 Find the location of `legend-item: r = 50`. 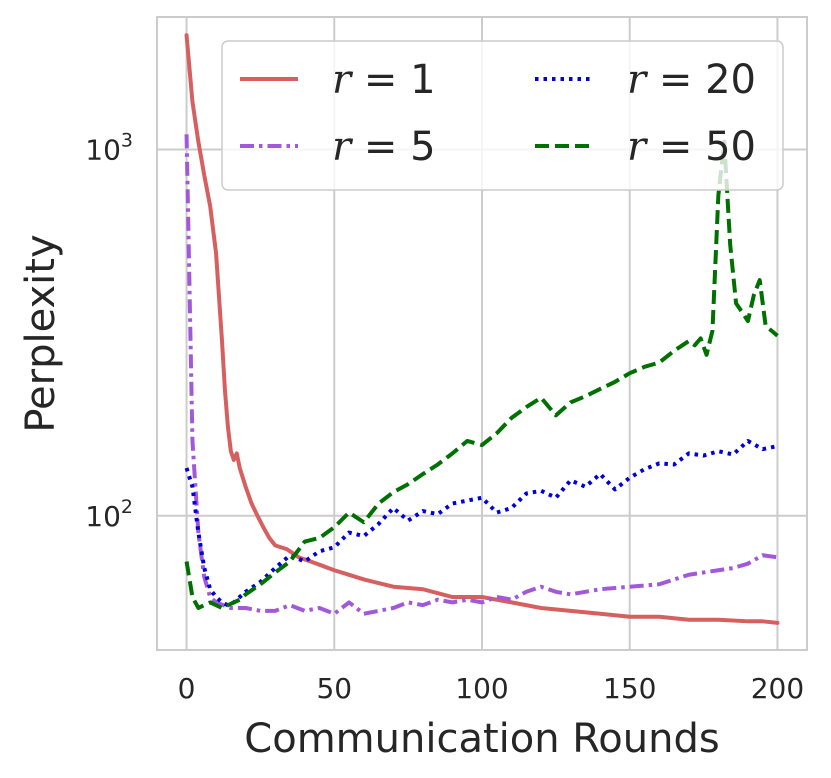

legend-item: r = 50 is located at coordinates (645, 147).